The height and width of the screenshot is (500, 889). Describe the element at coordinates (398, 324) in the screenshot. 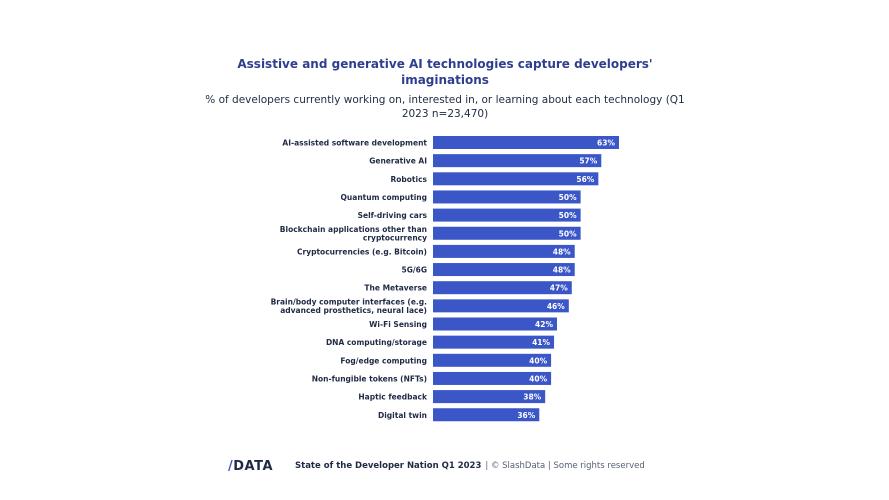

I see `category-label: Wi-Fi Sensing` at that location.